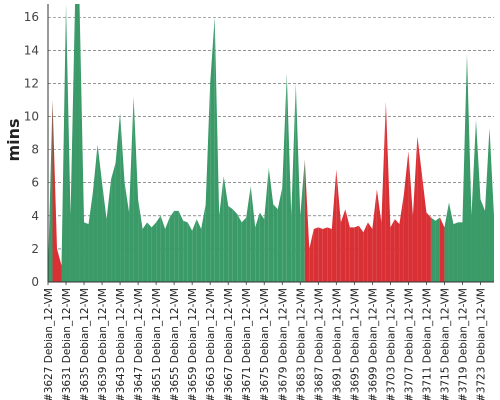 This screenshot has width=500, height=400. Describe the element at coordinates (31, 50) in the screenshot. I see `y-tick-label: 14` at that location.